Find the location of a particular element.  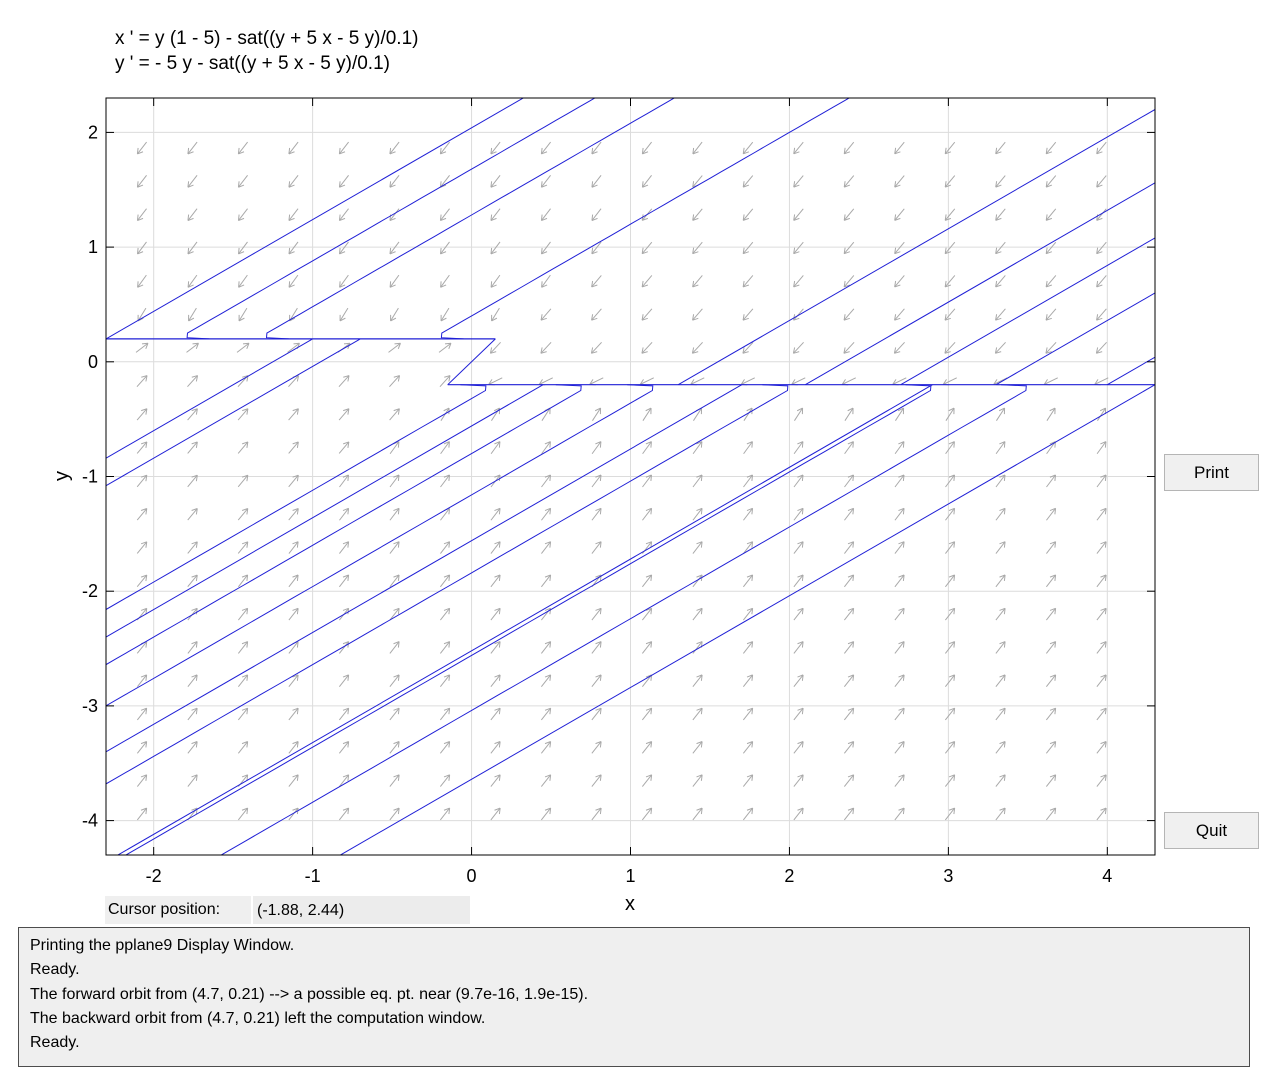

message-line: Printing the pplane9 Display Window. is located at coordinates (634, 946).